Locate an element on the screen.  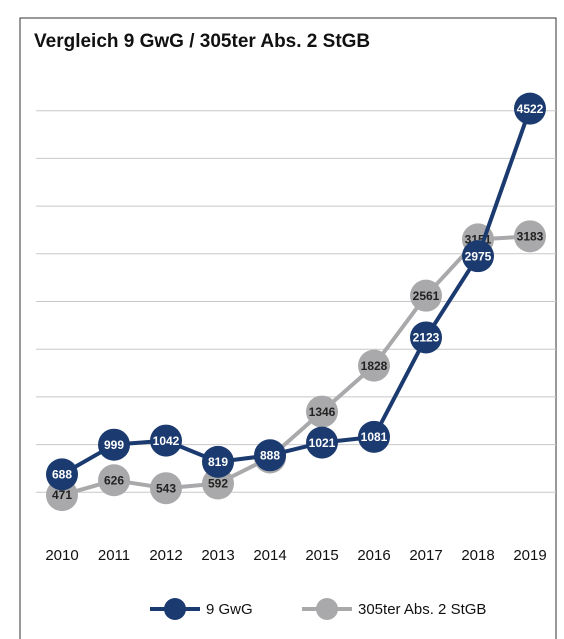
chart-title: Vergleich 9 GwG / 305ter Abs. 2 StGB is located at coordinates (202, 41).